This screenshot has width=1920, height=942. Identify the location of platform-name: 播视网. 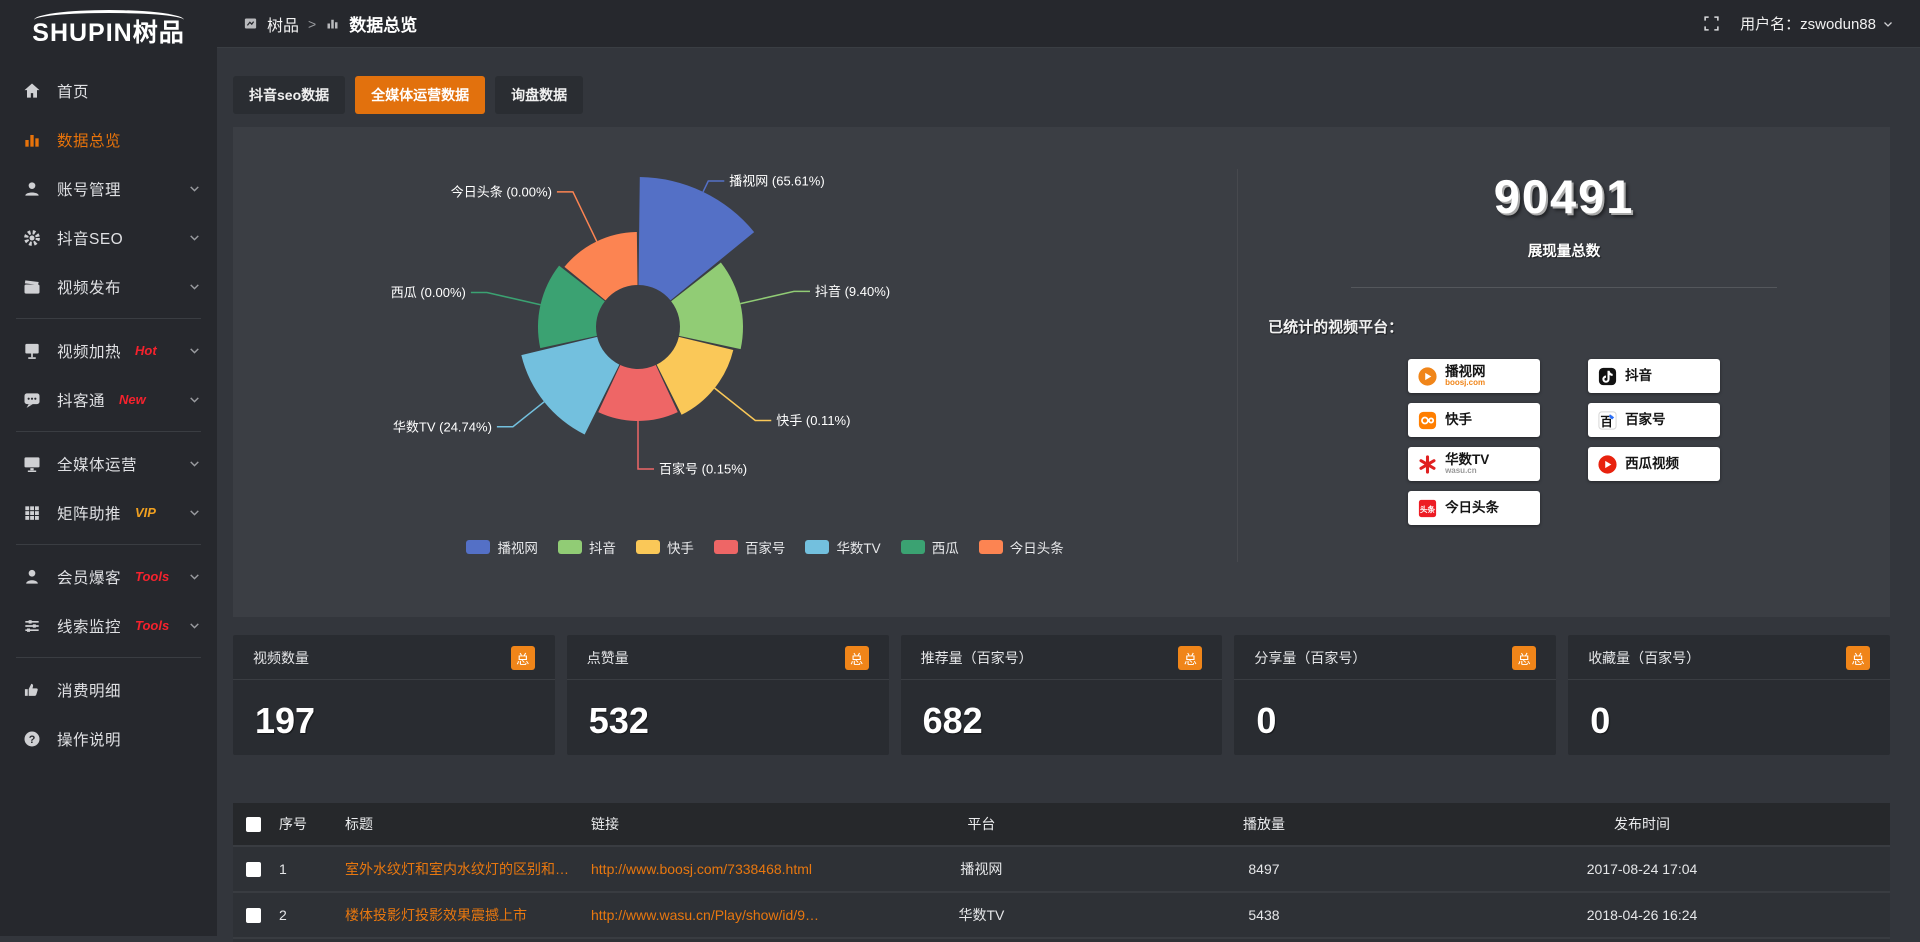
(1465, 372).